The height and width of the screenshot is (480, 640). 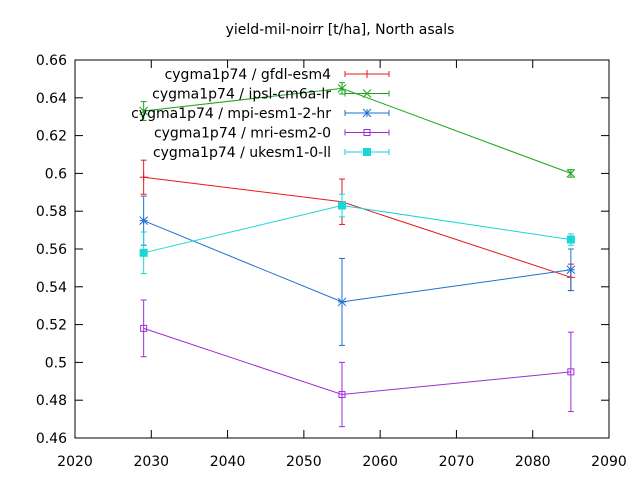 I want to click on x-tick-label: 2090, so click(x=609, y=462).